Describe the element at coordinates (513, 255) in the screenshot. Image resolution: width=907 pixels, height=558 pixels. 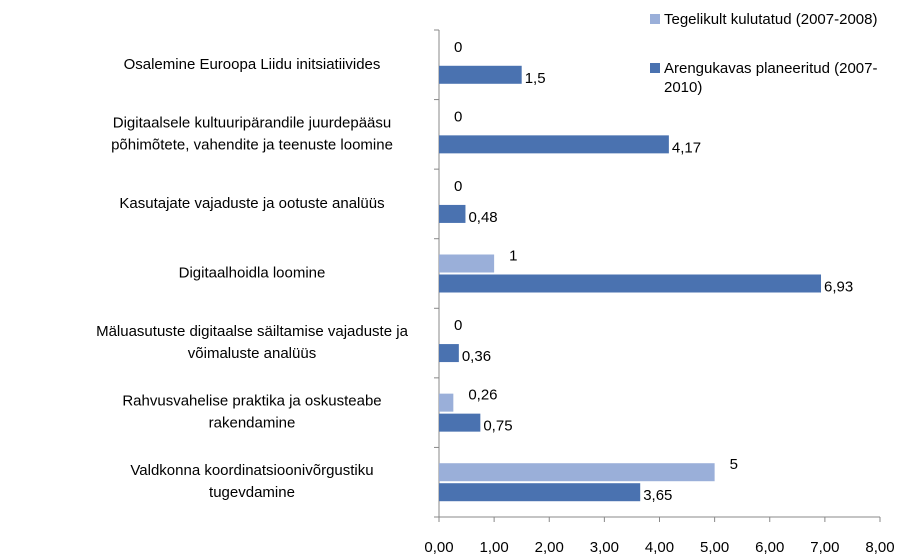
I see `value-label: 1` at that location.